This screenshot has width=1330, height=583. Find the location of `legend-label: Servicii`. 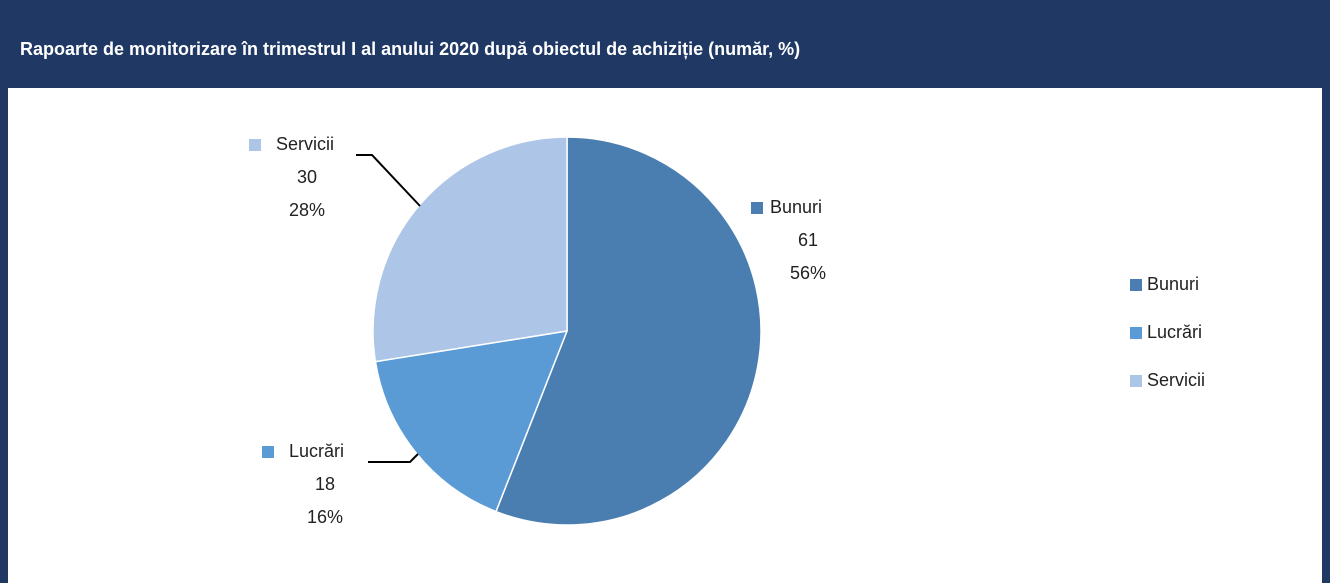

legend-label: Servicii is located at coordinates (1176, 380).